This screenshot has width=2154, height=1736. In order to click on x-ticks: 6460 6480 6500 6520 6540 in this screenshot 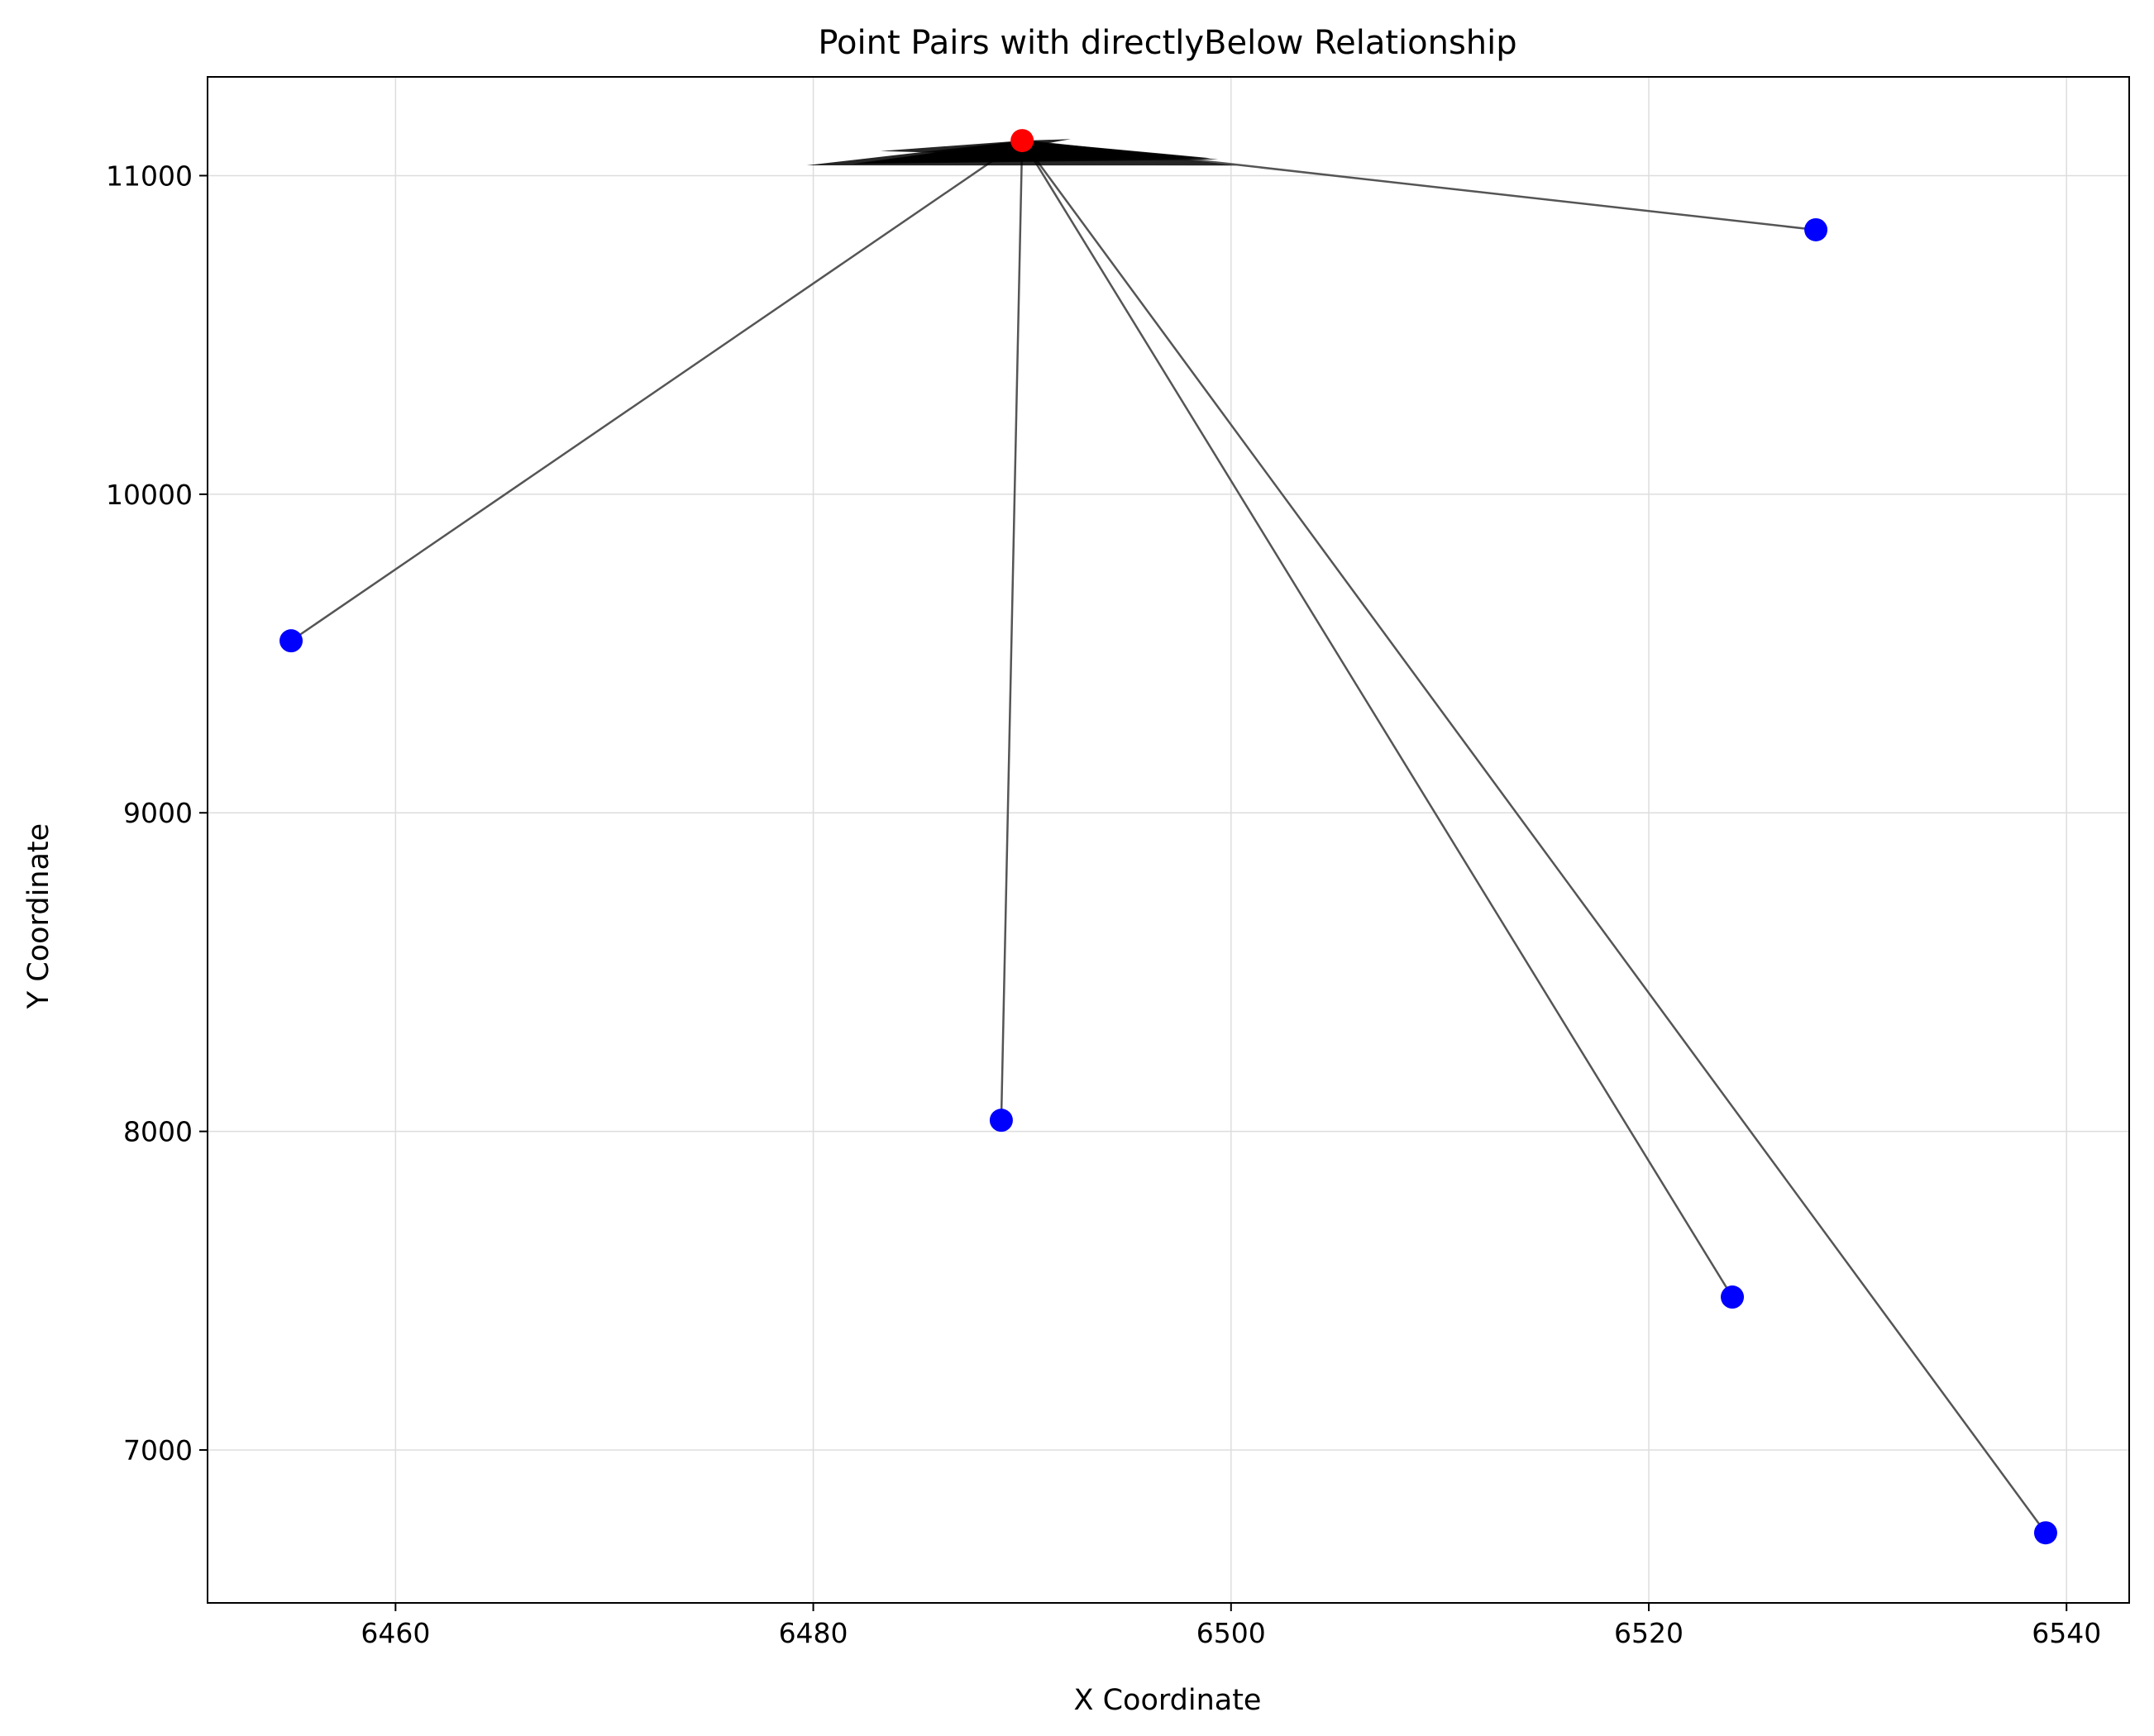, I will do `click(1231, 1626)`.